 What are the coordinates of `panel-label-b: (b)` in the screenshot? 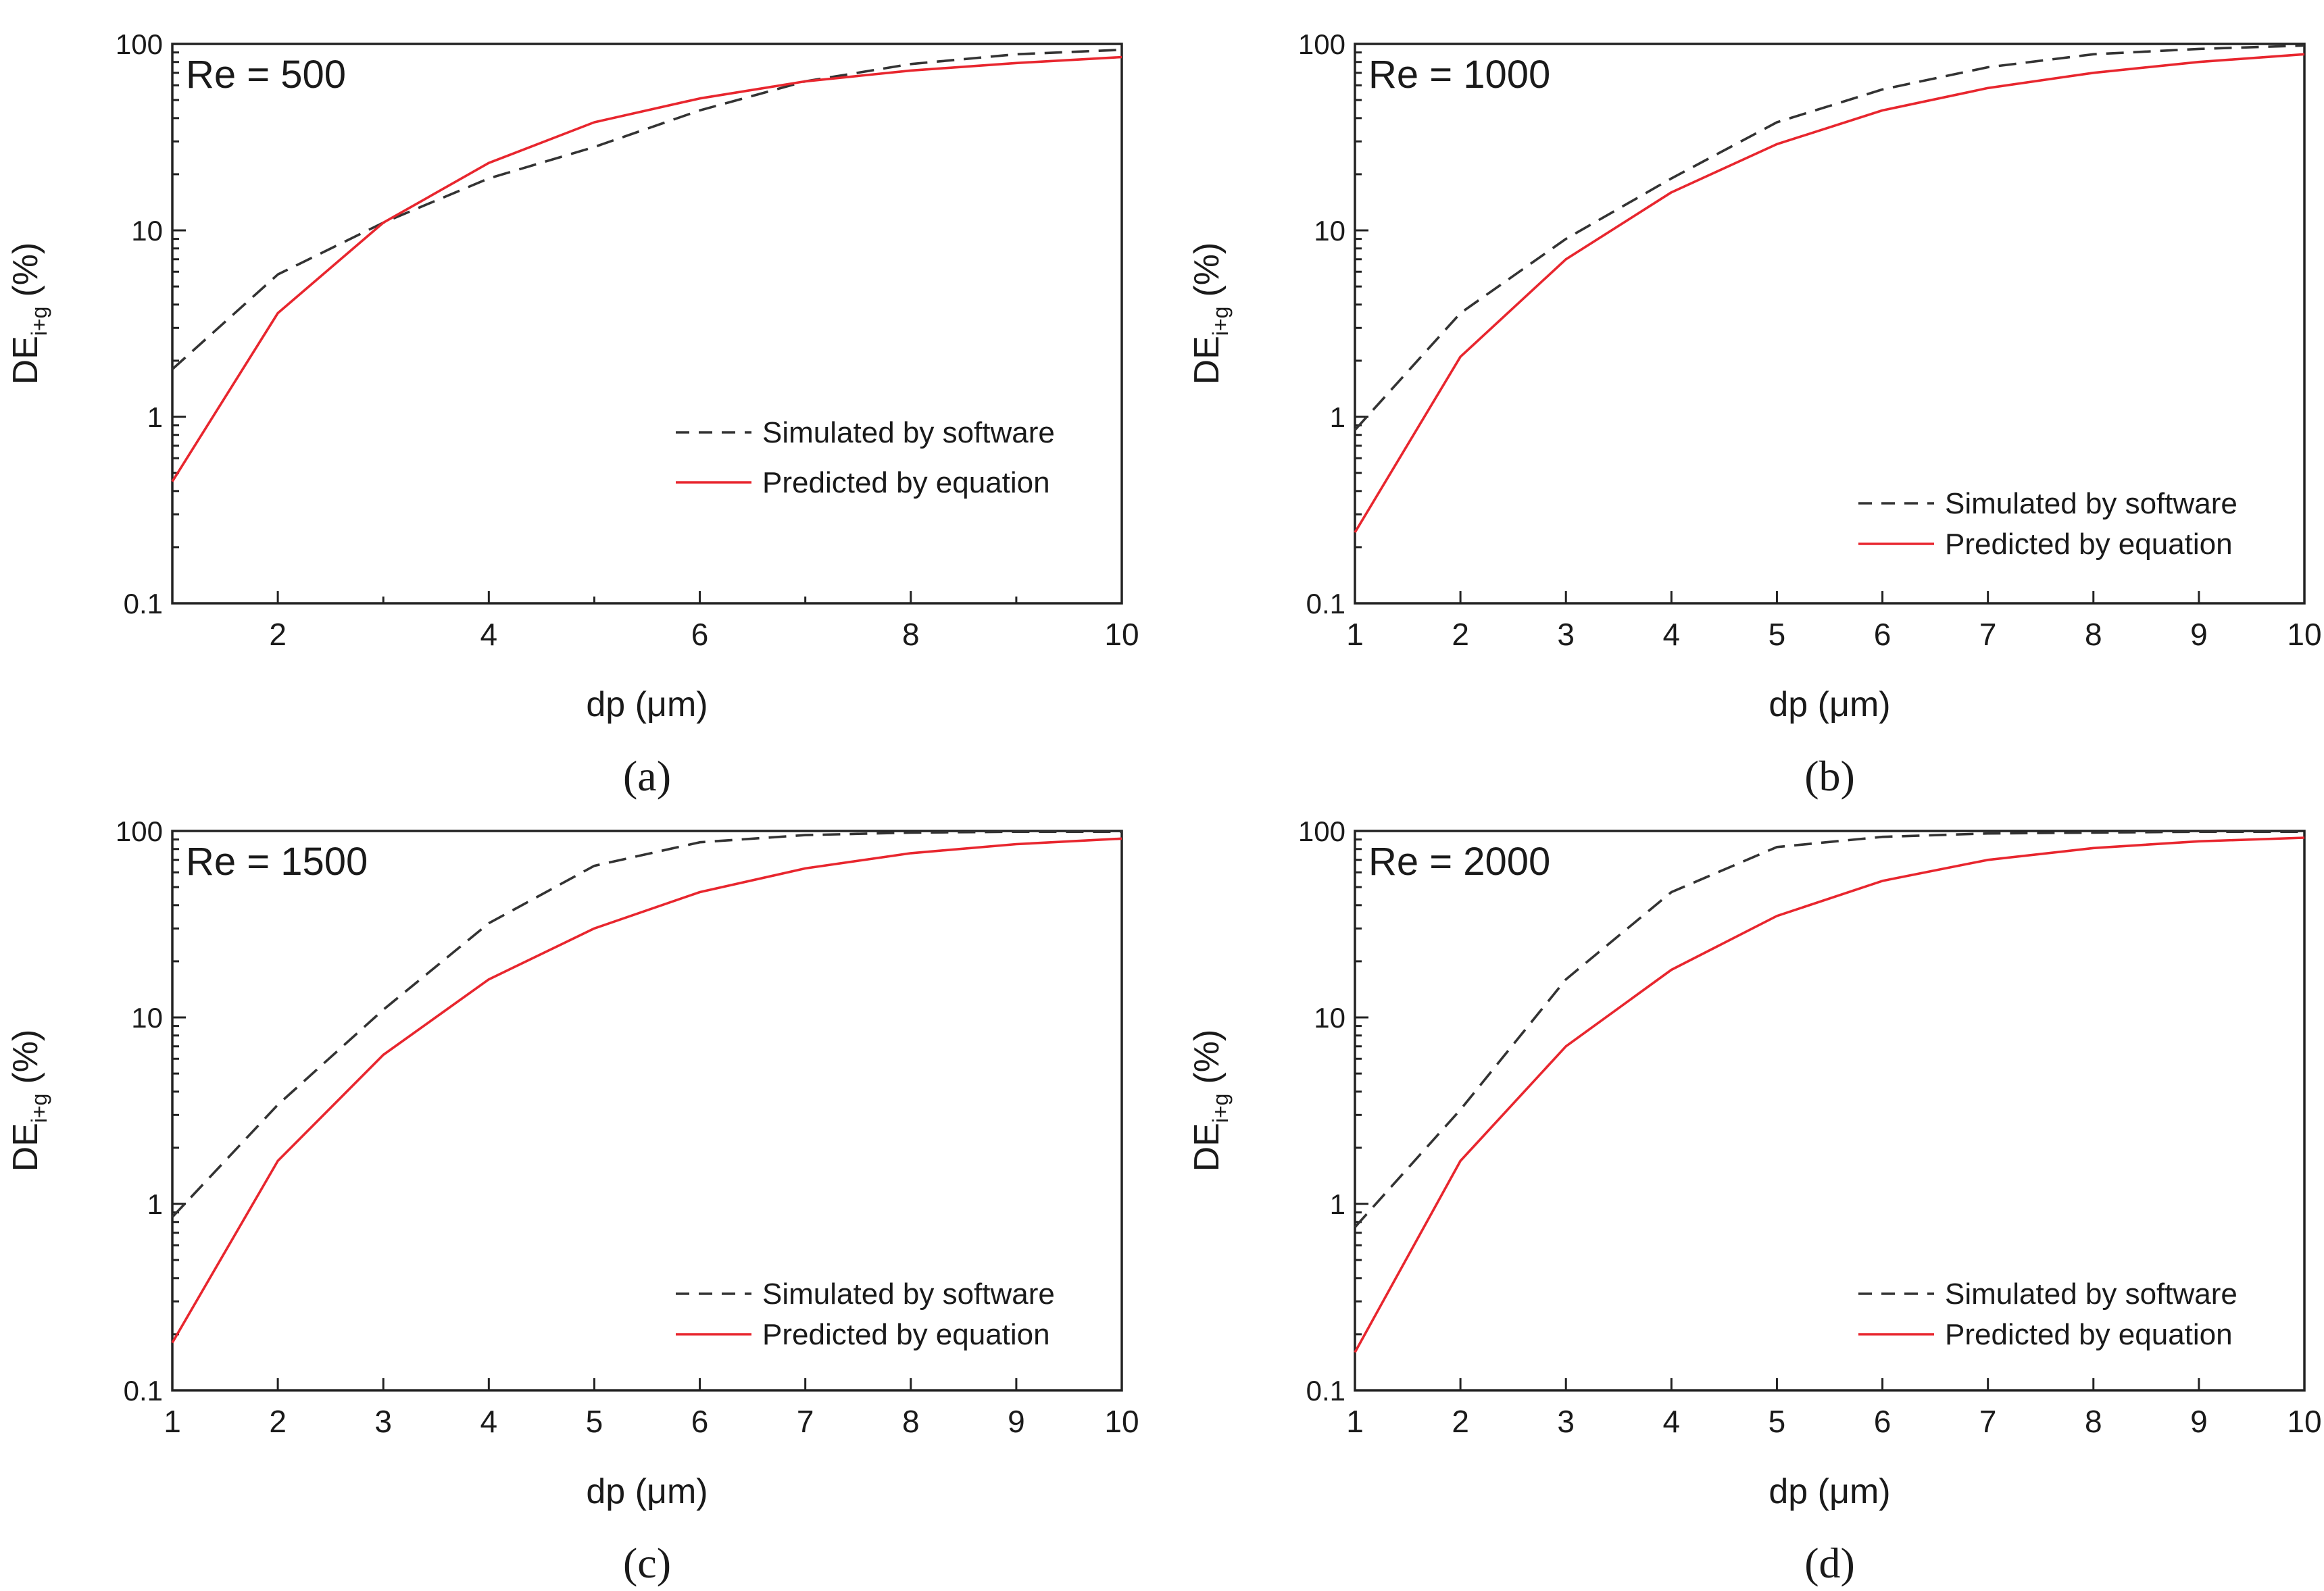 It's located at (1829, 776).